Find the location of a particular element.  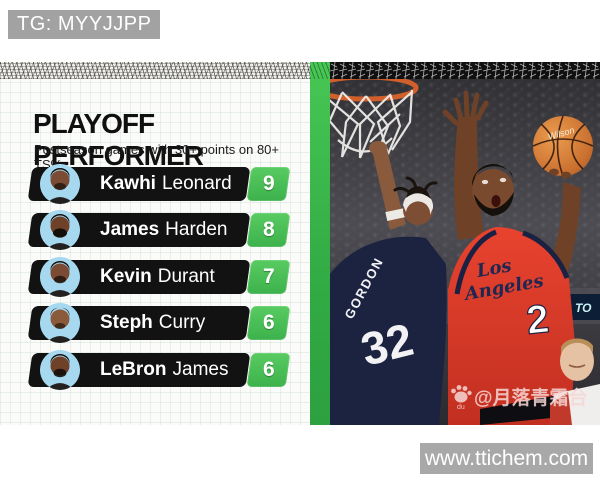

jokic-head is located at coordinates (577, 361).